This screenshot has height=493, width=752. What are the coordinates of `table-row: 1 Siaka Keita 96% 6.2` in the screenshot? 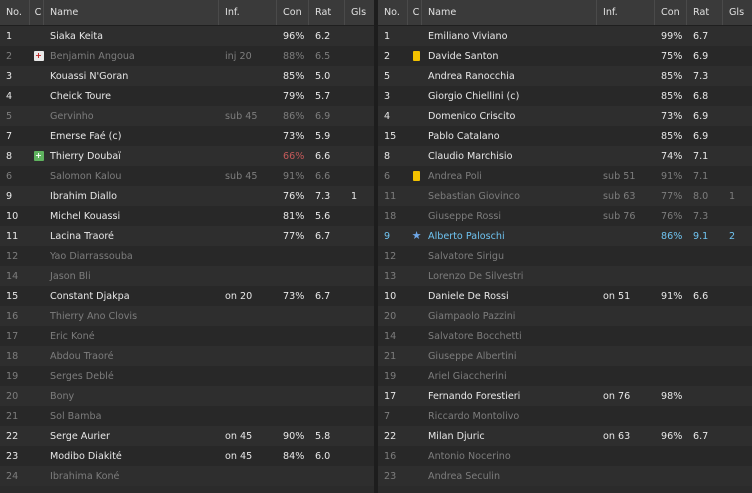 It's located at (187, 36).